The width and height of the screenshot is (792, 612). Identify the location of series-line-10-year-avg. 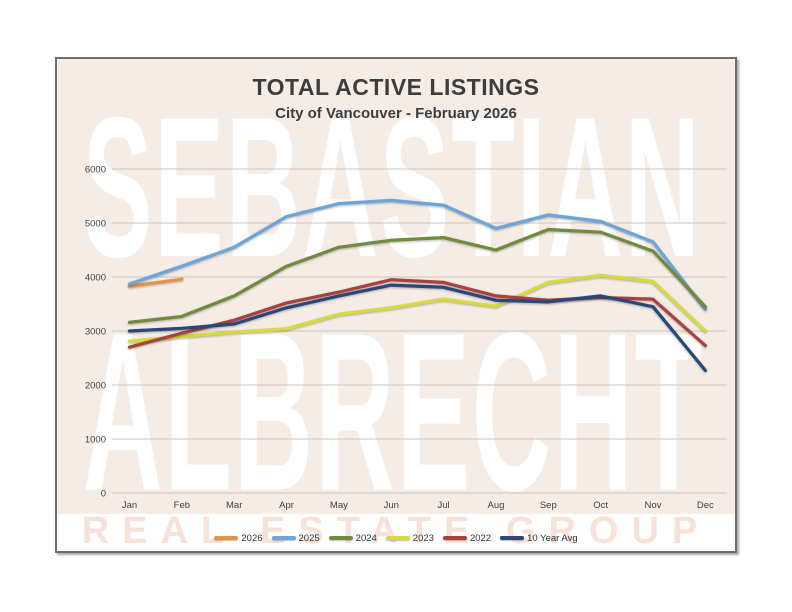
(417, 328).